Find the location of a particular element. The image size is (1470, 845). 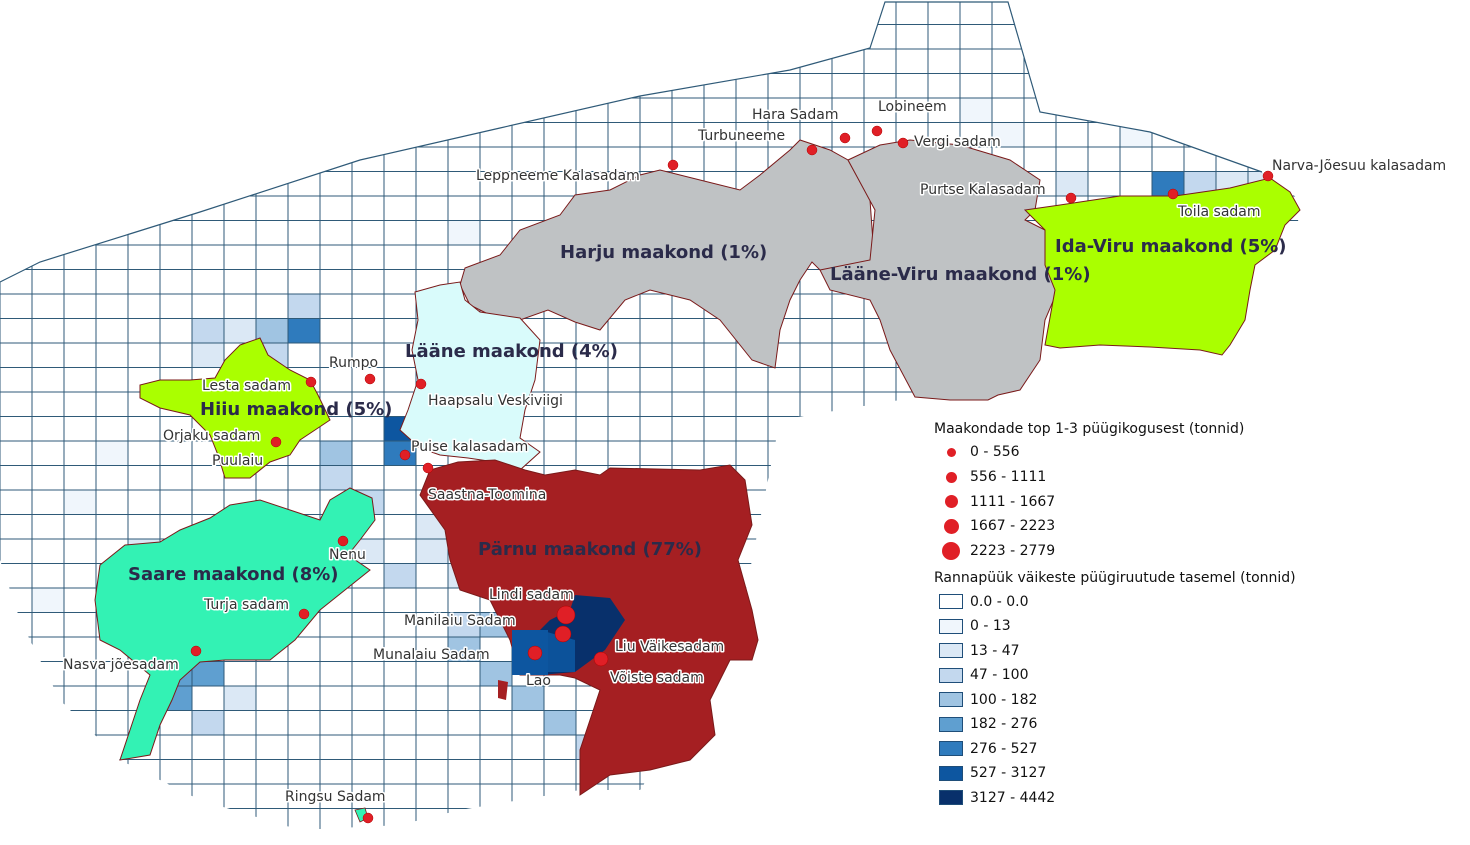

port-label: Lindi sadam is located at coordinates (531, 595).